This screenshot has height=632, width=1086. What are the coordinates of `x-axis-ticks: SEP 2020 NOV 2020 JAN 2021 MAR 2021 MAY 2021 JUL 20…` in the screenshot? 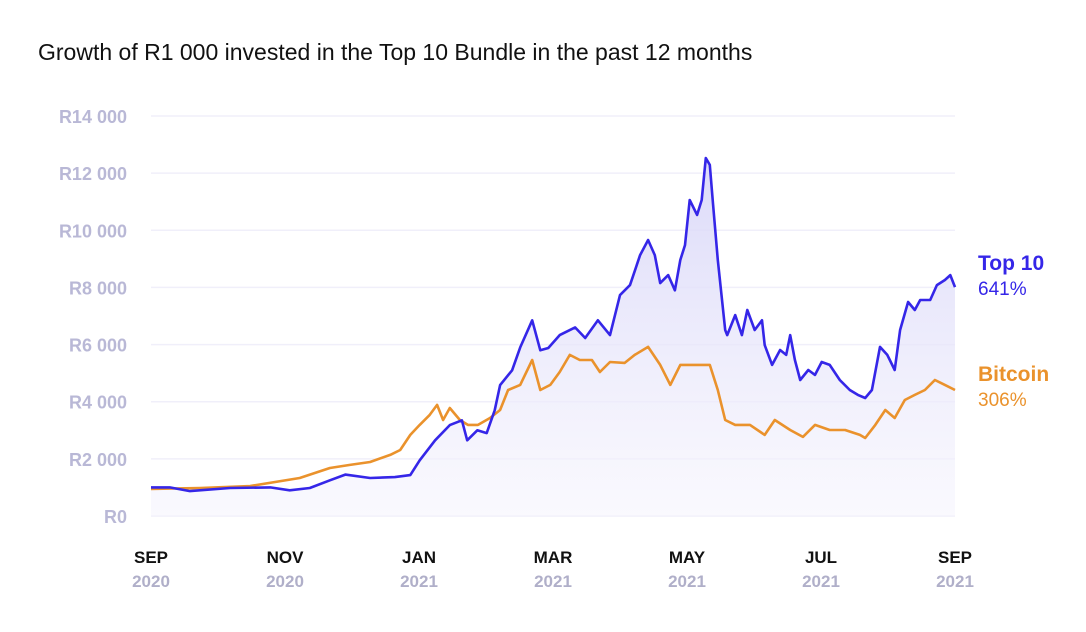 It's located at (553, 569).